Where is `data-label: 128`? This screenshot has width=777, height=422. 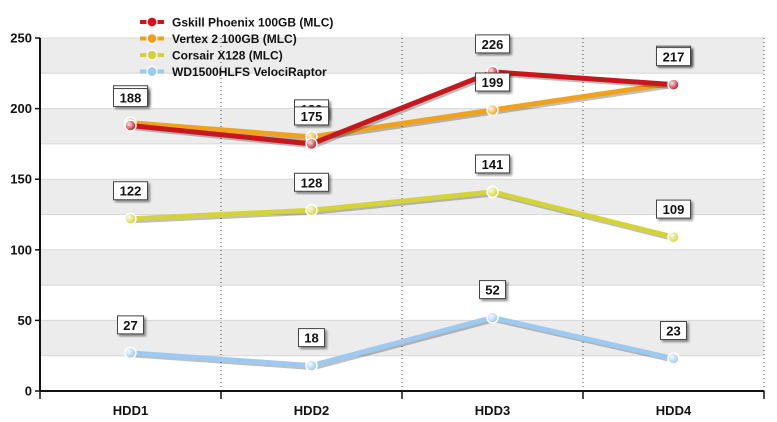
data-label: 128 is located at coordinates (312, 182).